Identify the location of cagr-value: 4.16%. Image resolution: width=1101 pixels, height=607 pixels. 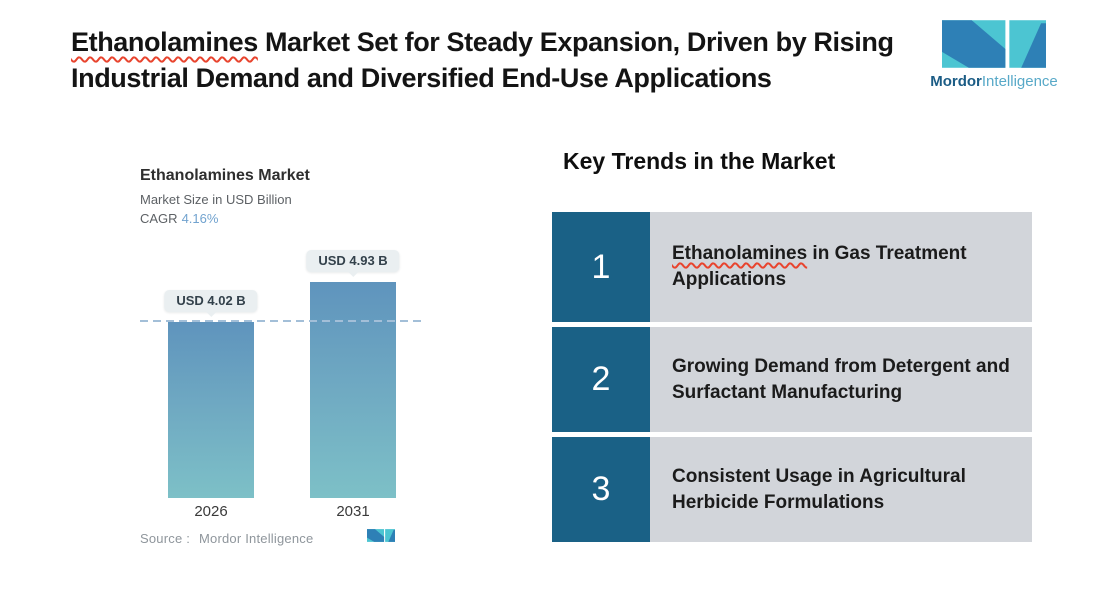
(200, 218).